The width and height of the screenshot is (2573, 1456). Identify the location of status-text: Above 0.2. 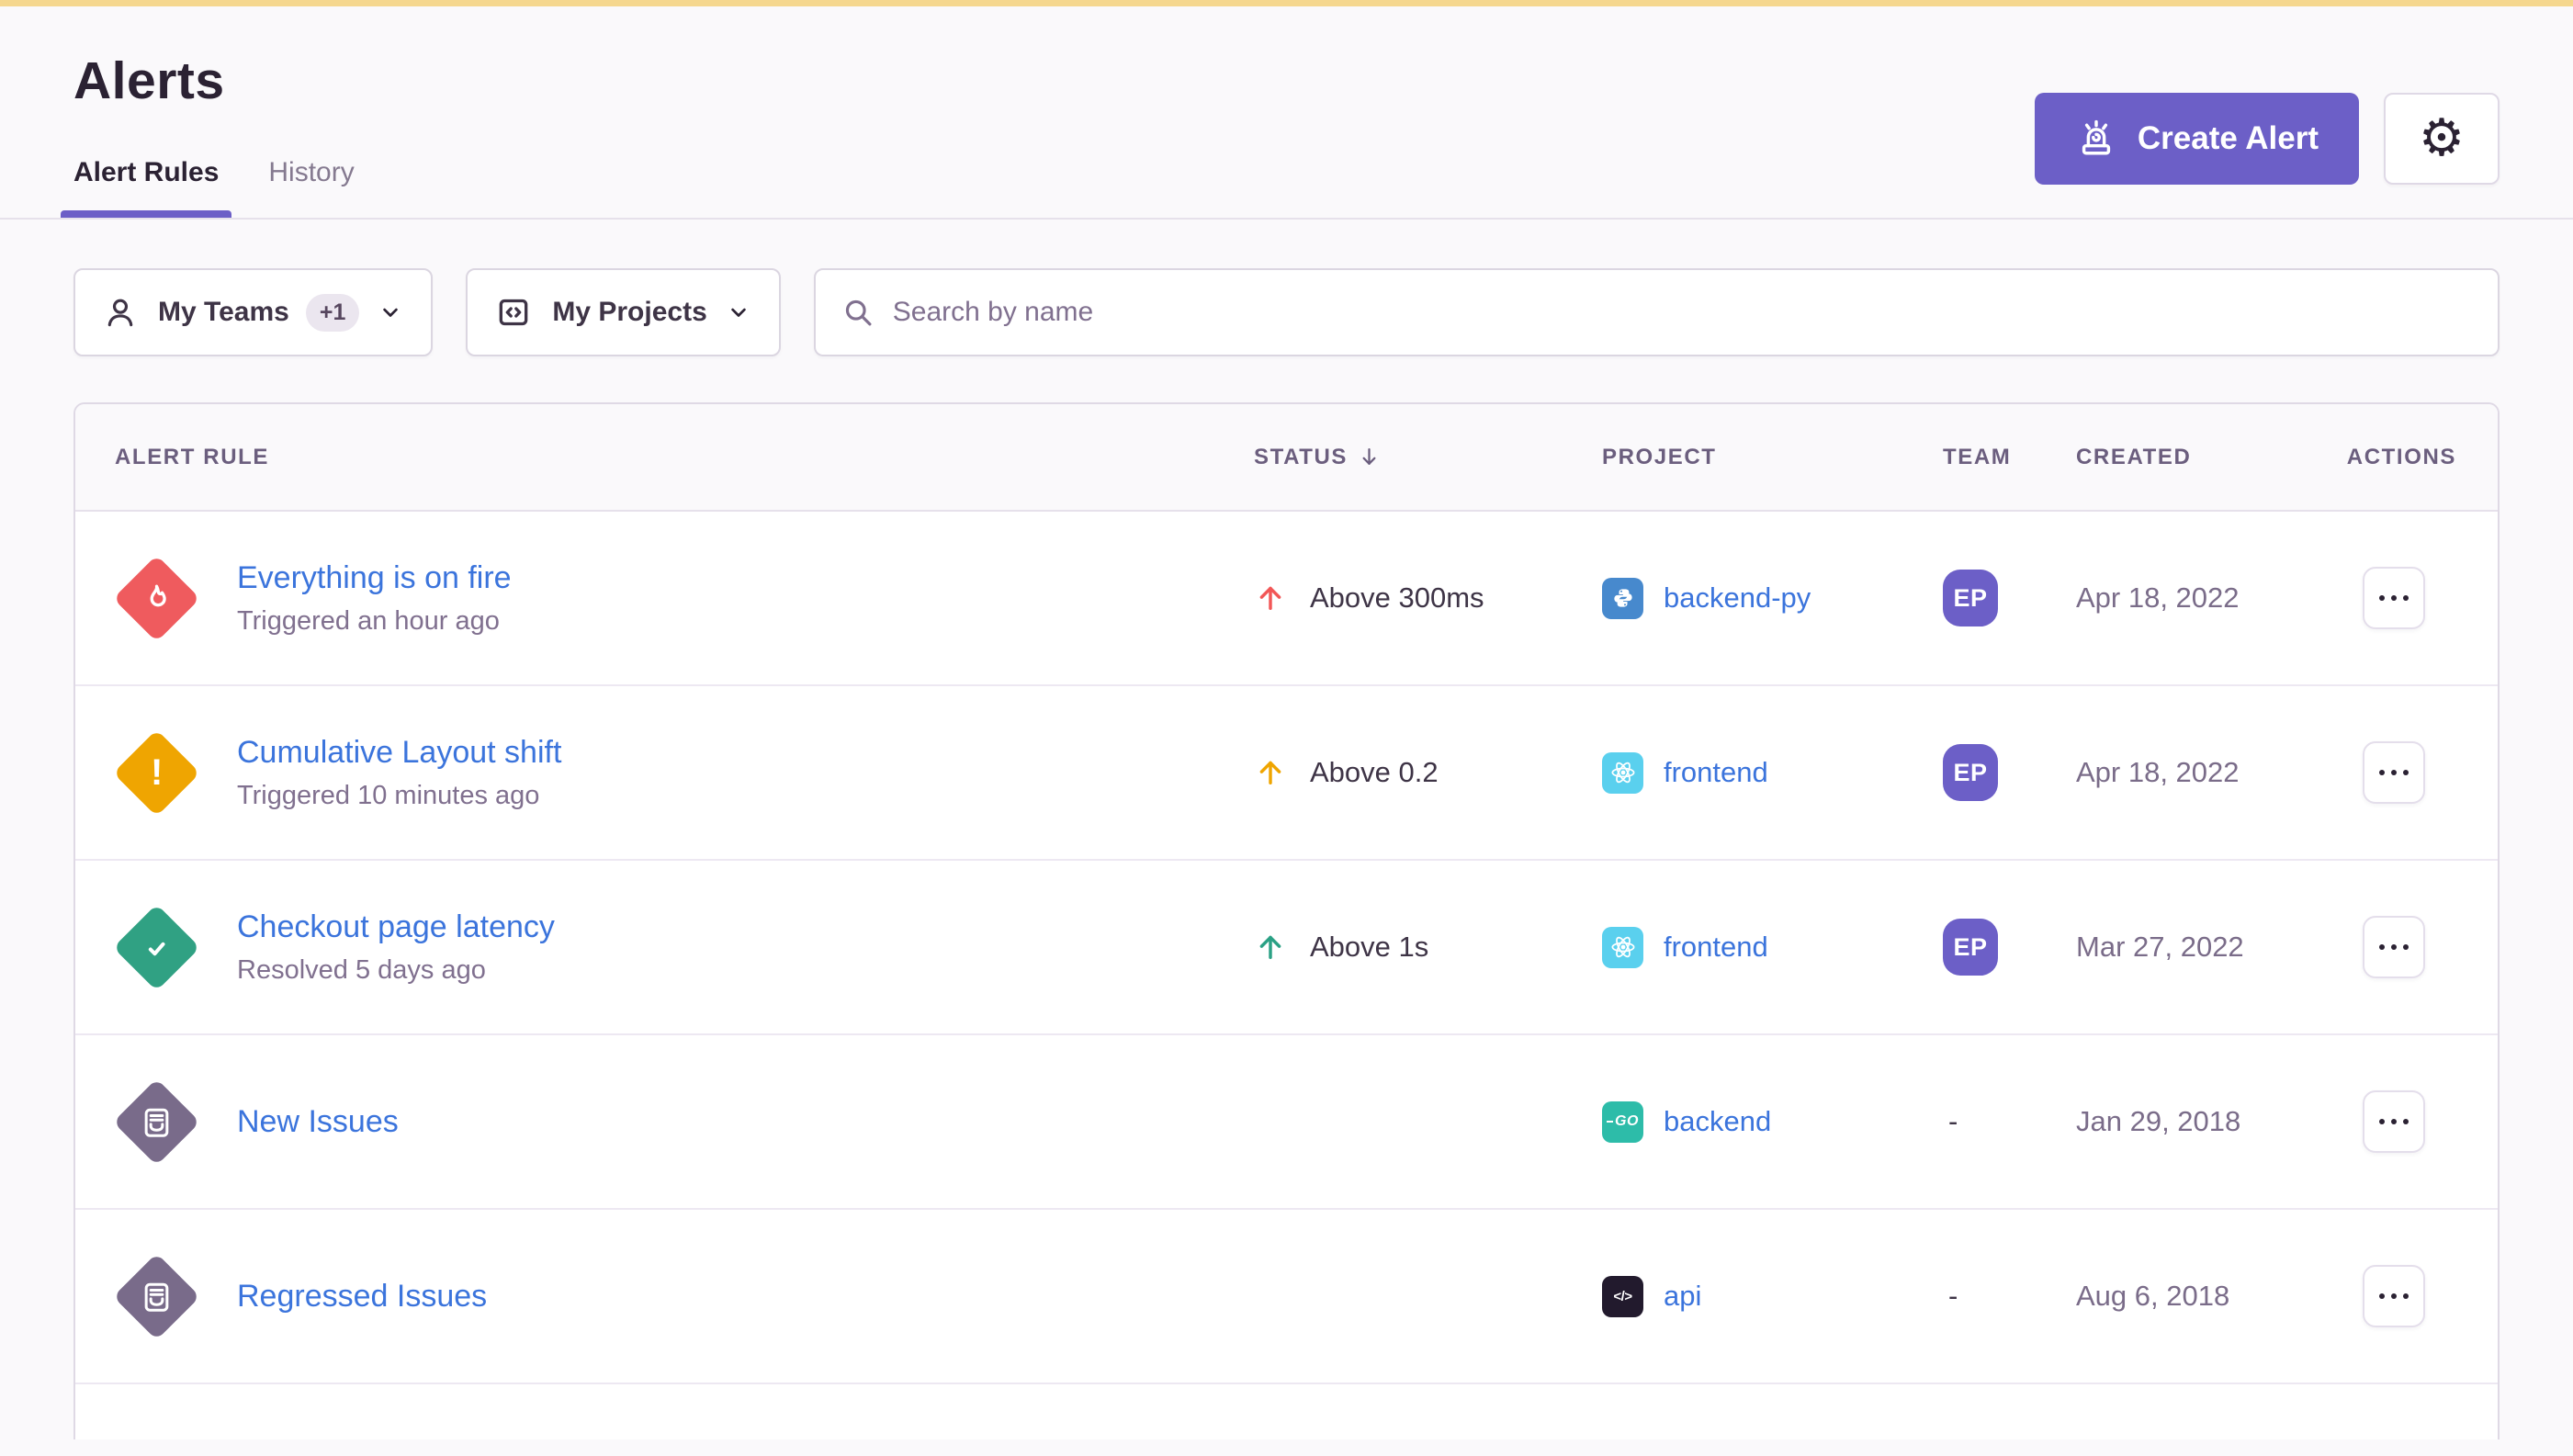
(1374, 772).